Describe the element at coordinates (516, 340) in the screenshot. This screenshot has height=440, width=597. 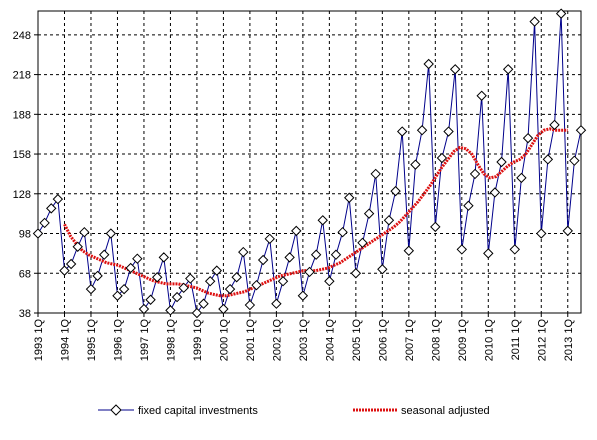
I see `x-tick-label: 2011 1Q` at that location.